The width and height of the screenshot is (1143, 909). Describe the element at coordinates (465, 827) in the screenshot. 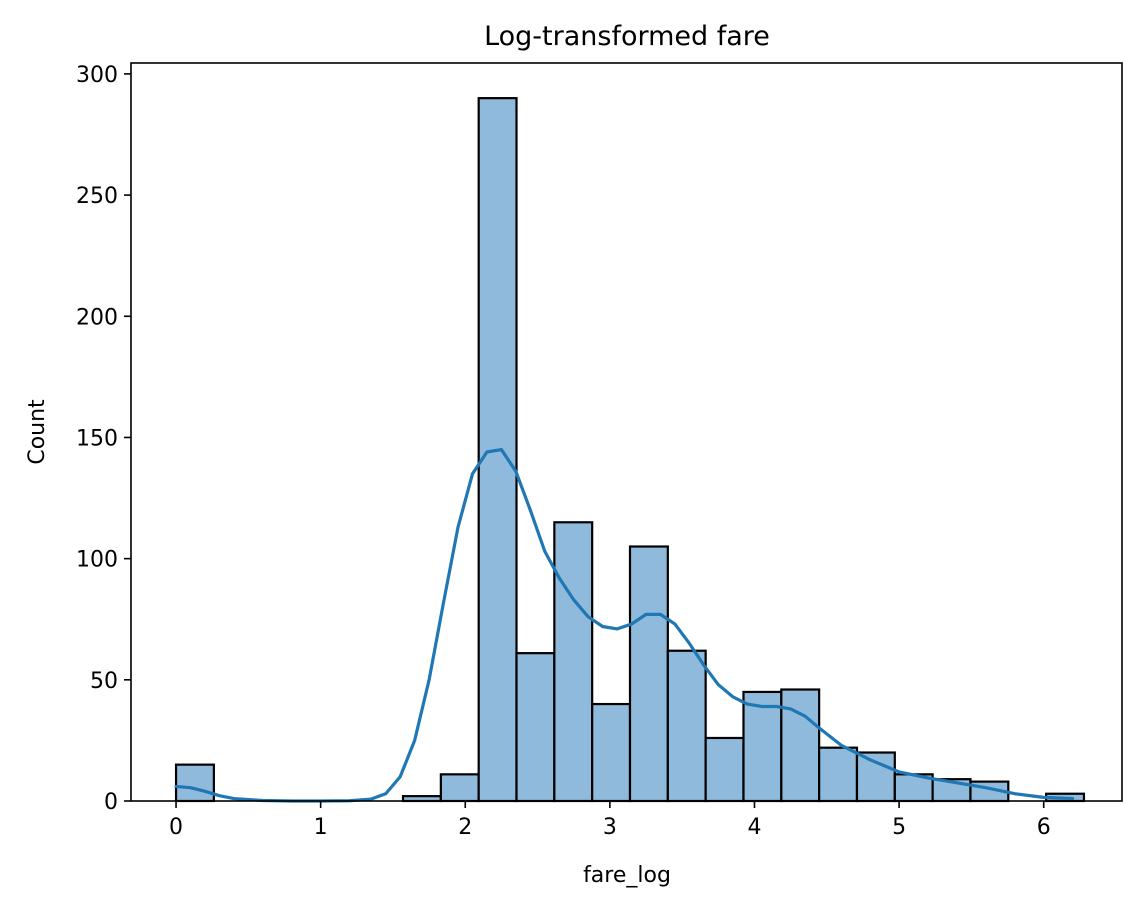

I see `x-tick-label: 2` at that location.